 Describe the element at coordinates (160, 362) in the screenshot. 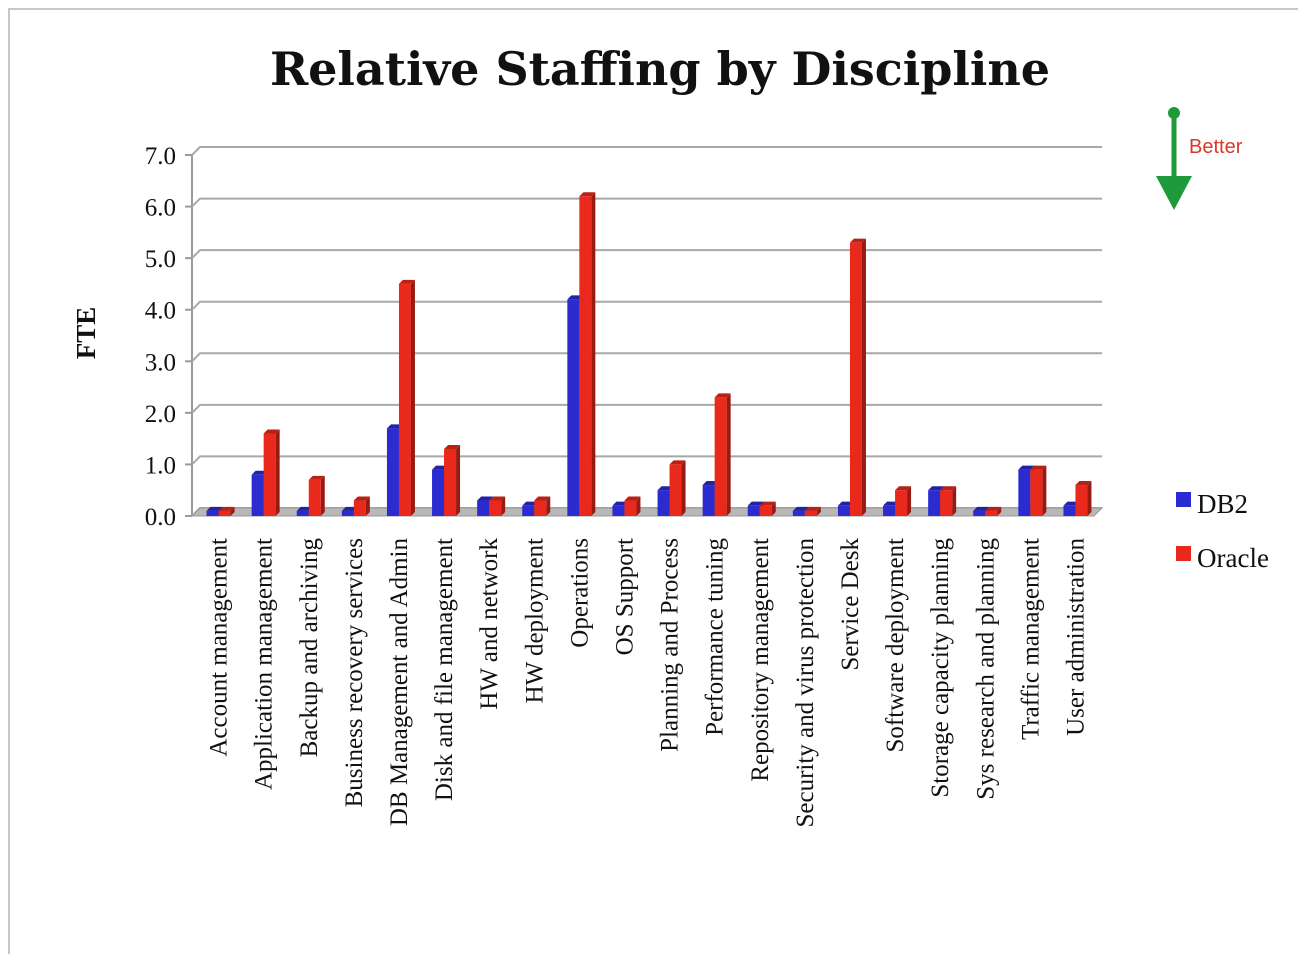

I see `y-tick-label: 3.0` at that location.